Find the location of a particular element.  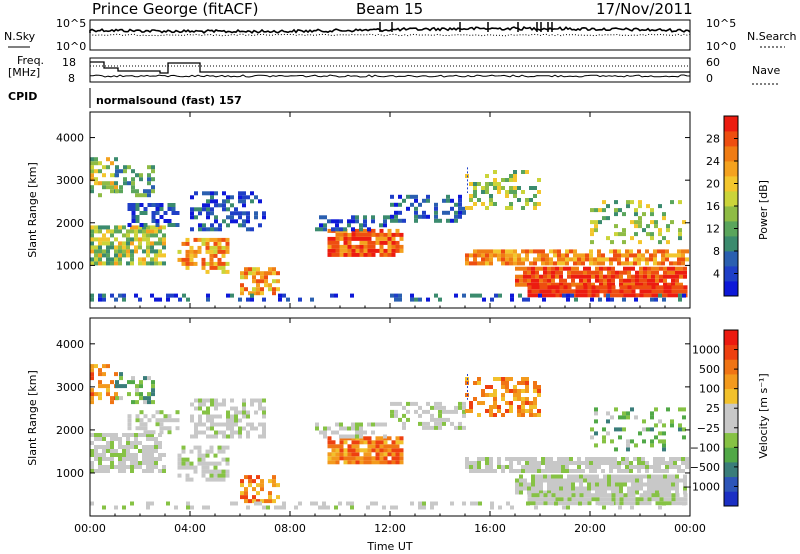

colorbar-tick-label: 20 is located at coordinates (713, 184).